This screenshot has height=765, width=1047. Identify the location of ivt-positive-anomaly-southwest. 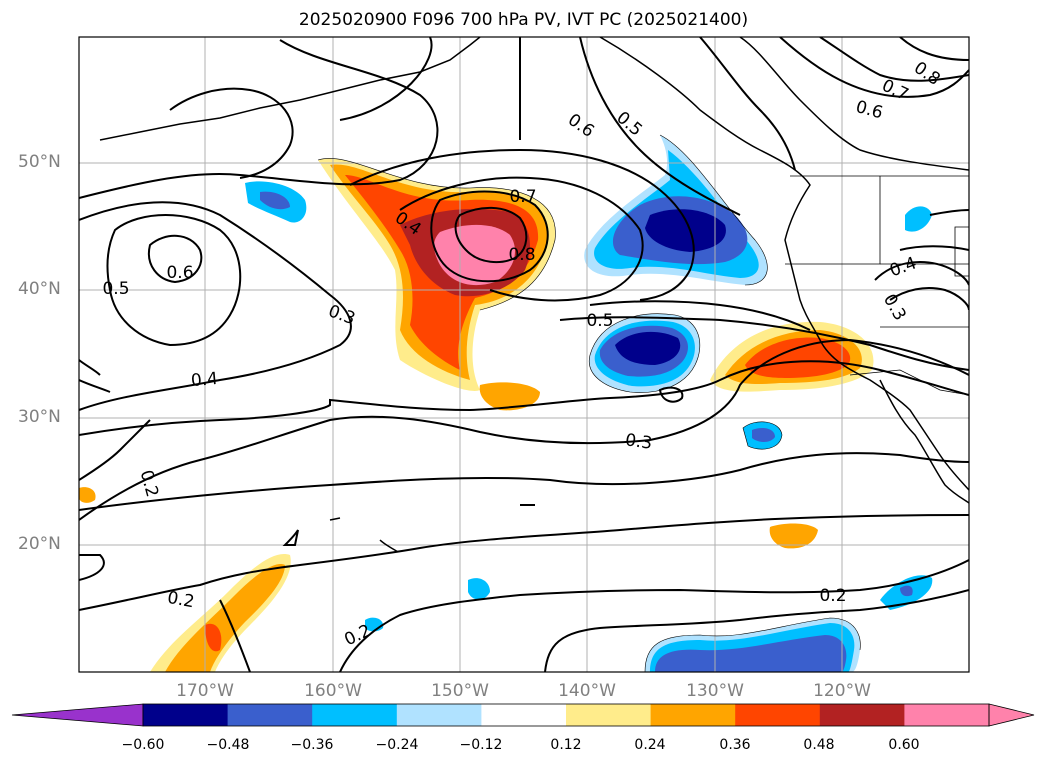
(185, 579).